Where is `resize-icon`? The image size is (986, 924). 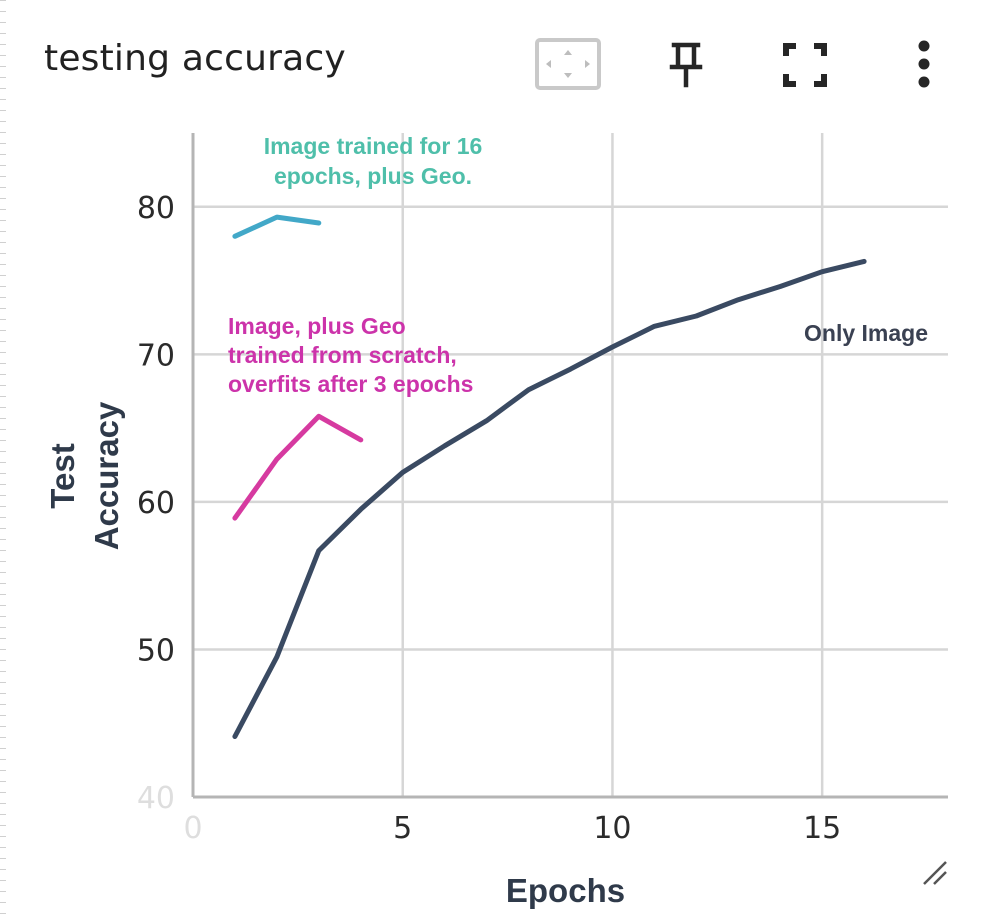 resize-icon is located at coordinates (935, 873).